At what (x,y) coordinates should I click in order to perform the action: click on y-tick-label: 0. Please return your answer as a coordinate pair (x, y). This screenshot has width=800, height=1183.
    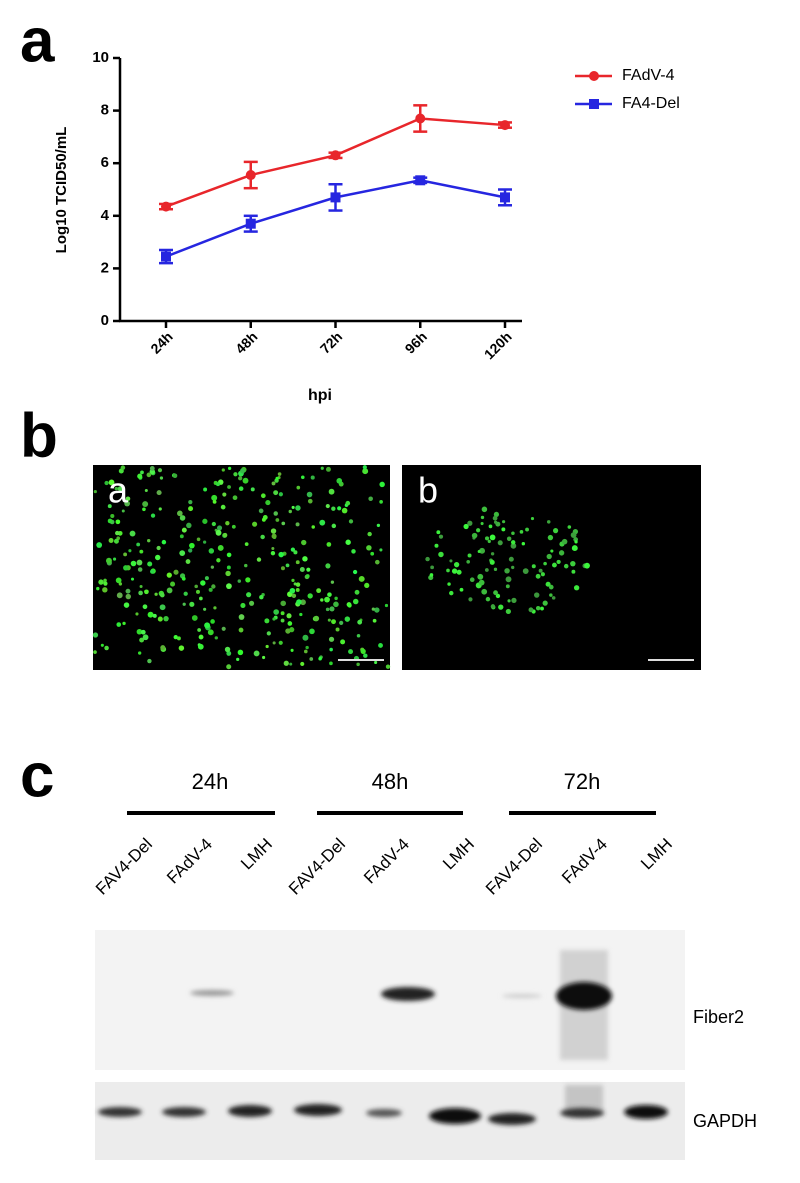
    Looking at the image, I should click on (105, 320).